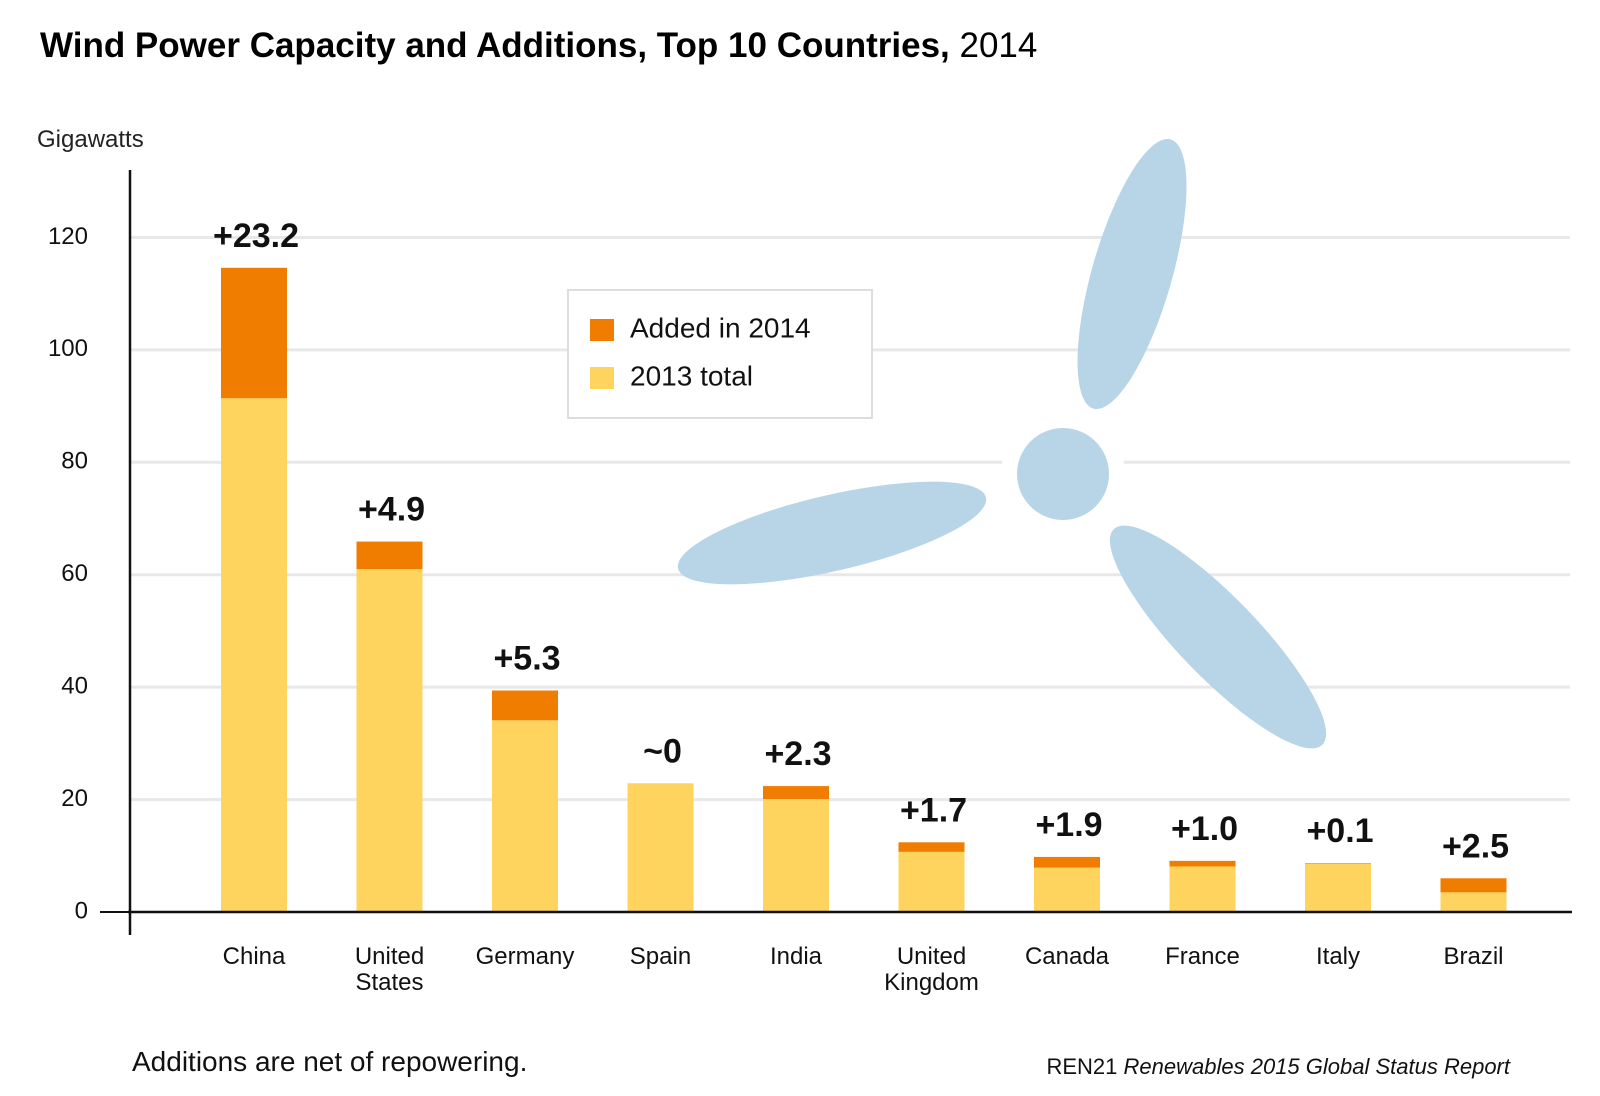 This screenshot has width=1600, height=1096. I want to click on x-tick-label: Brazil, so click(1473, 956).